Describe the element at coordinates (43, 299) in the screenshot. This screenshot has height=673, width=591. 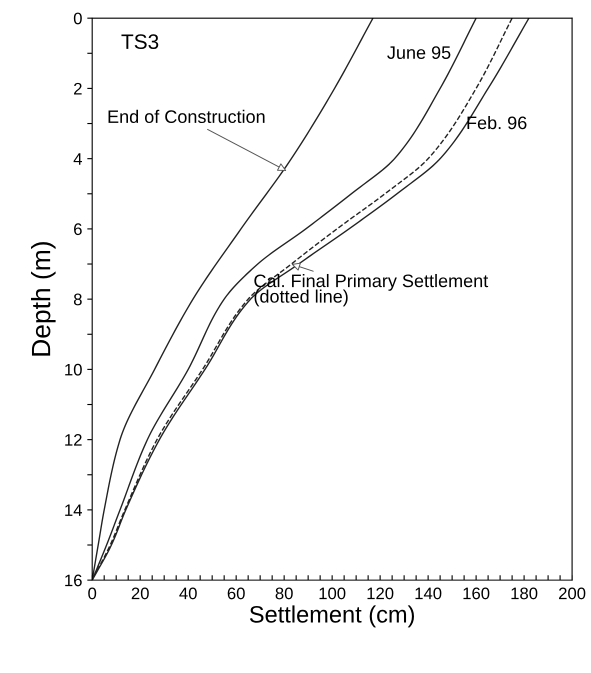
I see `y-axis-title: Depth (m)` at that location.